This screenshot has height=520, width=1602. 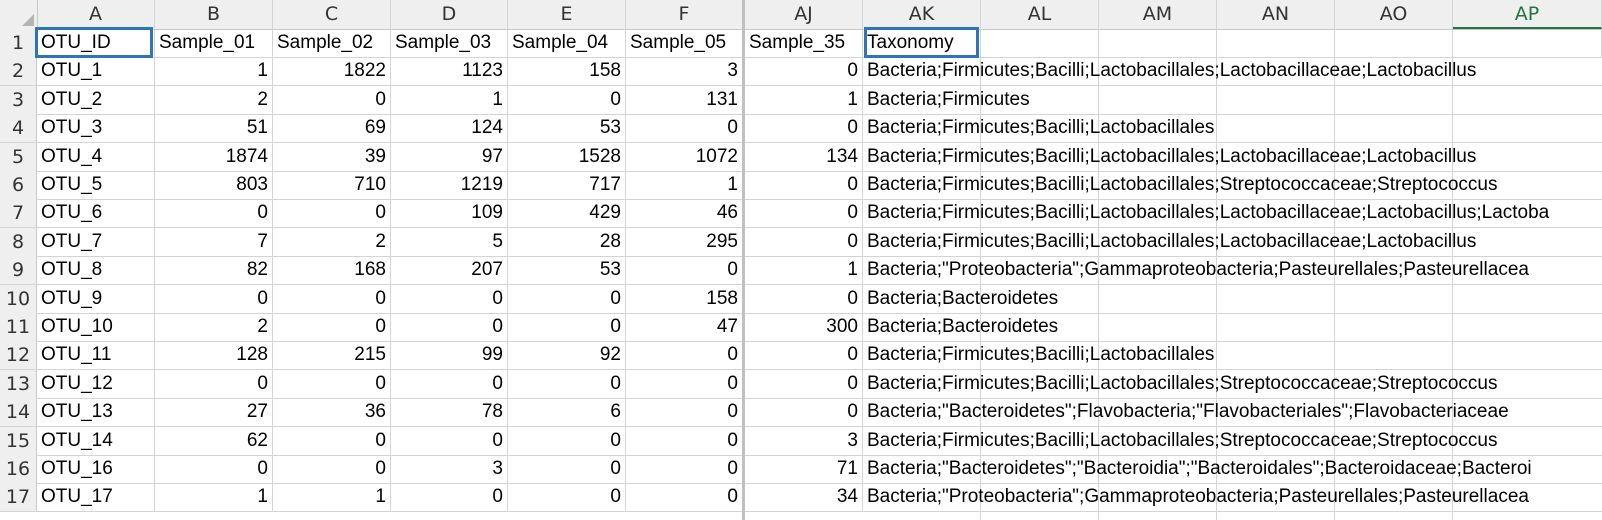 What do you see at coordinates (804, 469) in the screenshot?
I see `count-cell: 71` at bounding box center [804, 469].